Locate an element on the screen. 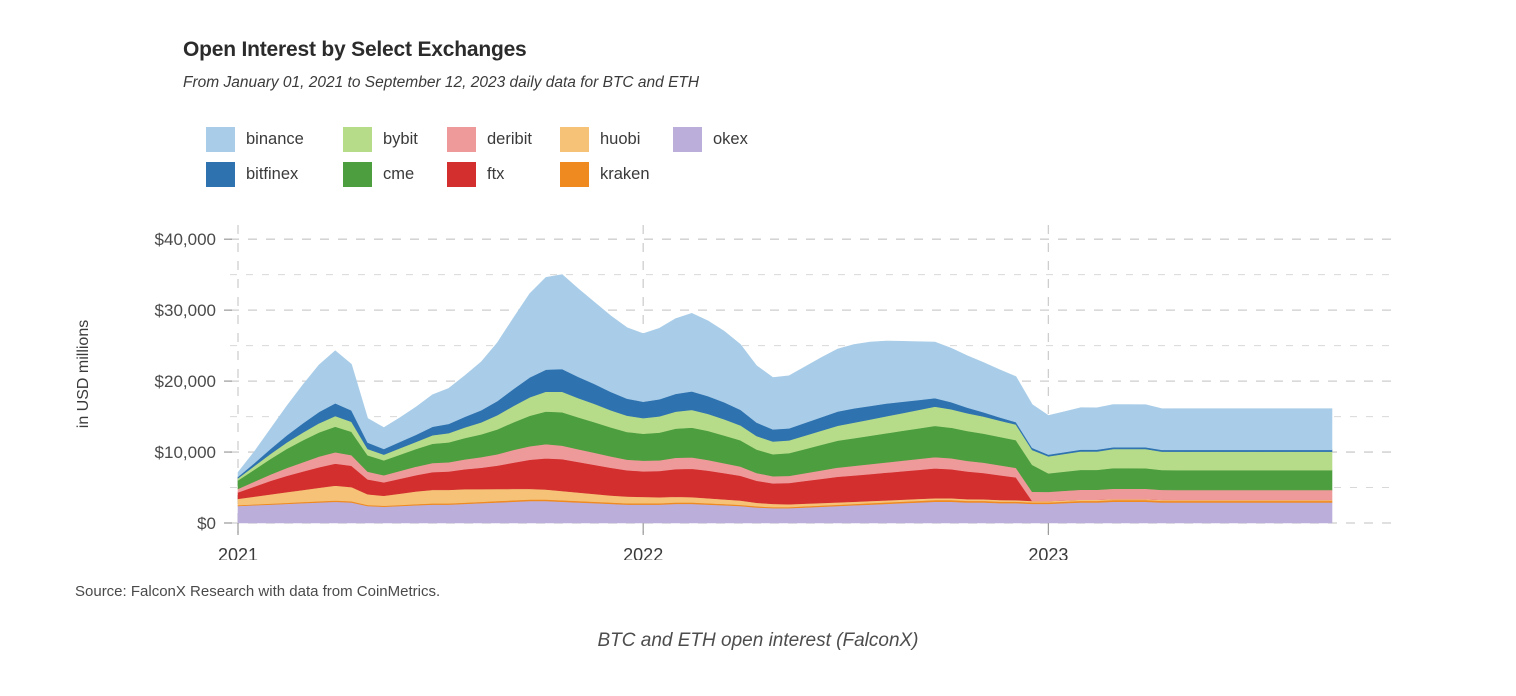 The width and height of the screenshot is (1516, 696). legend-item-bitfinex: bitfinex is located at coordinates (274, 174).